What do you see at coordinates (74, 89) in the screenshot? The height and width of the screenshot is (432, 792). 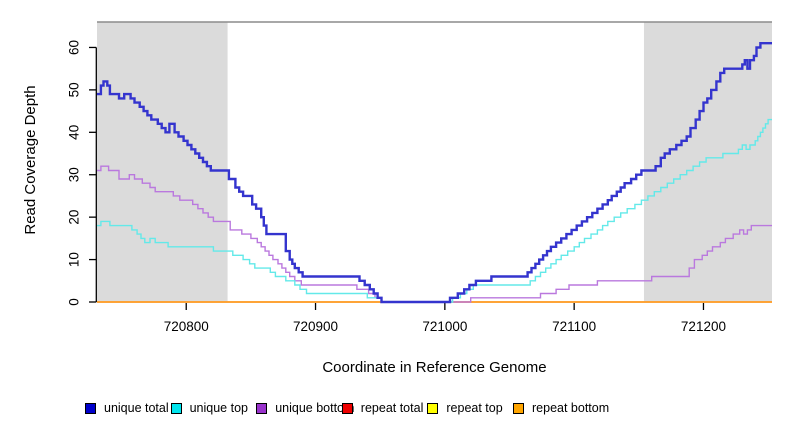 I see `y-tick-label: 50` at bounding box center [74, 89].